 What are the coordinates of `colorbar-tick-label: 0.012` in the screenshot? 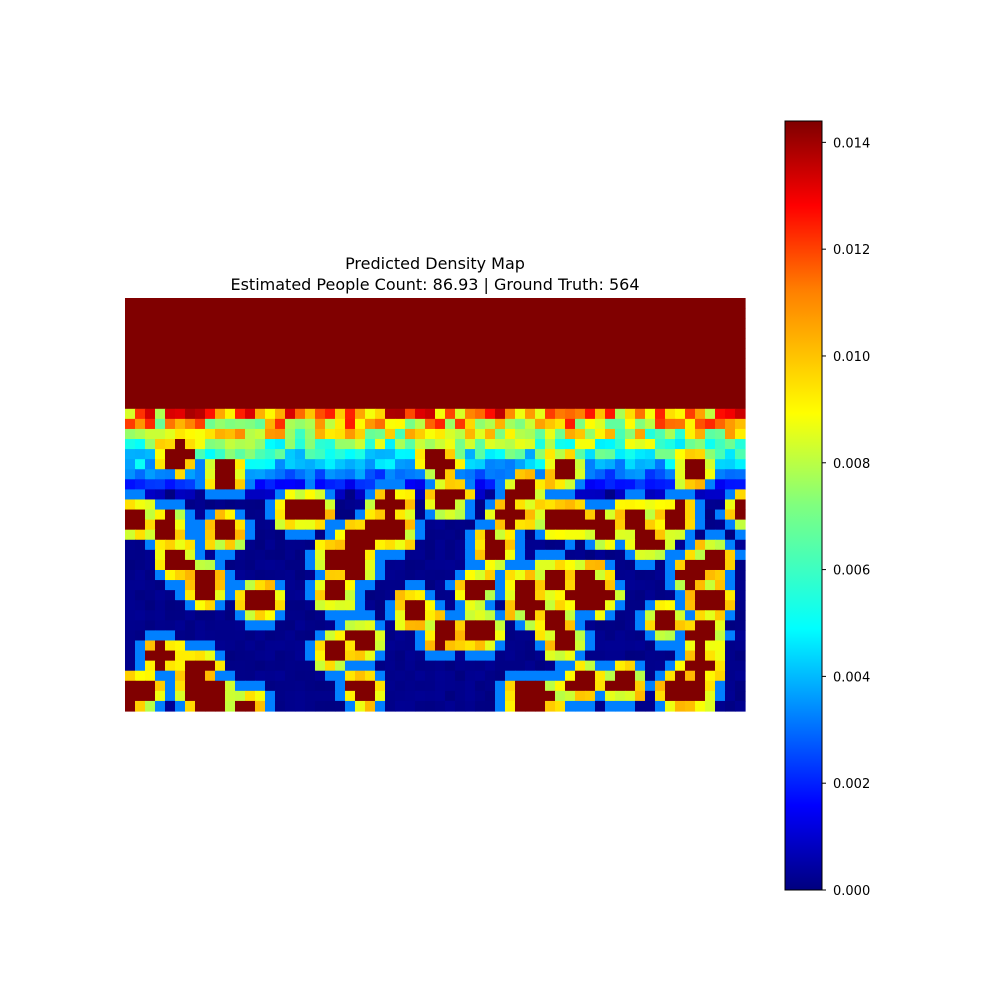 It's located at (851, 250).